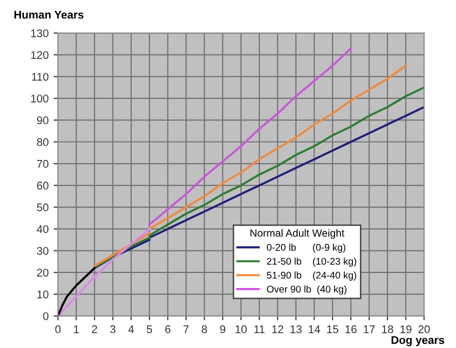 This screenshot has height=348, width=456. Describe the element at coordinates (95, 329) in the screenshot. I see `x-tick-label: 2` at that location.